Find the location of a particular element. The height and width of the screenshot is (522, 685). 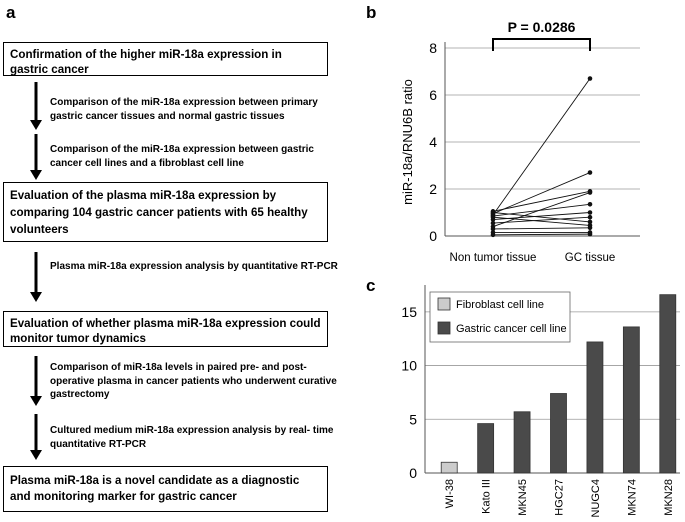

x-tick-label: NUGC4 is located at coordinates (596, 498).